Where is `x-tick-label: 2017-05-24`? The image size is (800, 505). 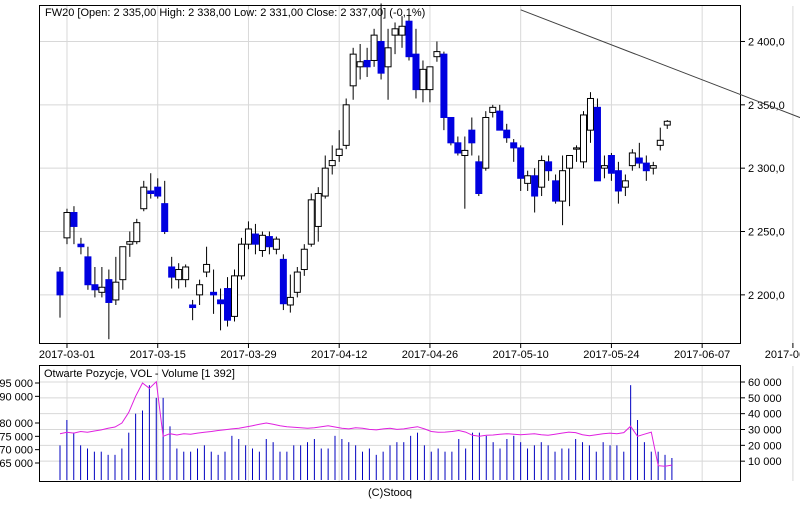
x-tick-label: 2017-05-24 is located at coordinates (611, 355).